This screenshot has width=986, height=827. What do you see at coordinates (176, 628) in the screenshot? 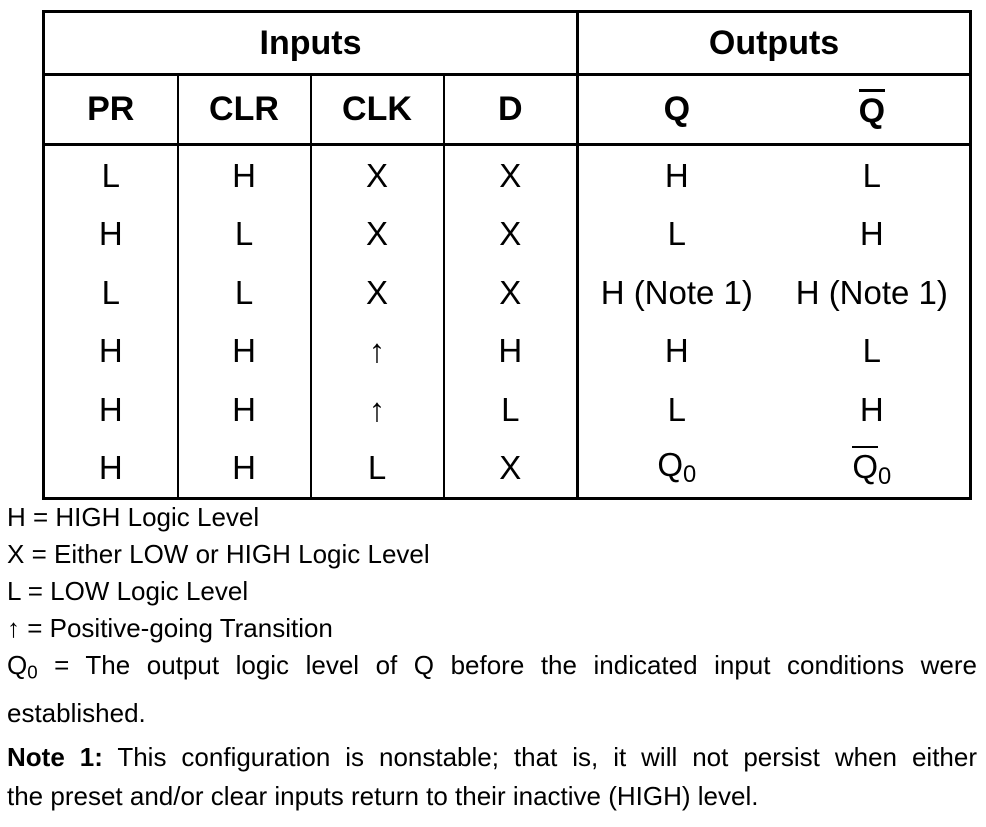
I see `legend-arrow-text: = Positive-going Transition` at bounding box center [176, 628].